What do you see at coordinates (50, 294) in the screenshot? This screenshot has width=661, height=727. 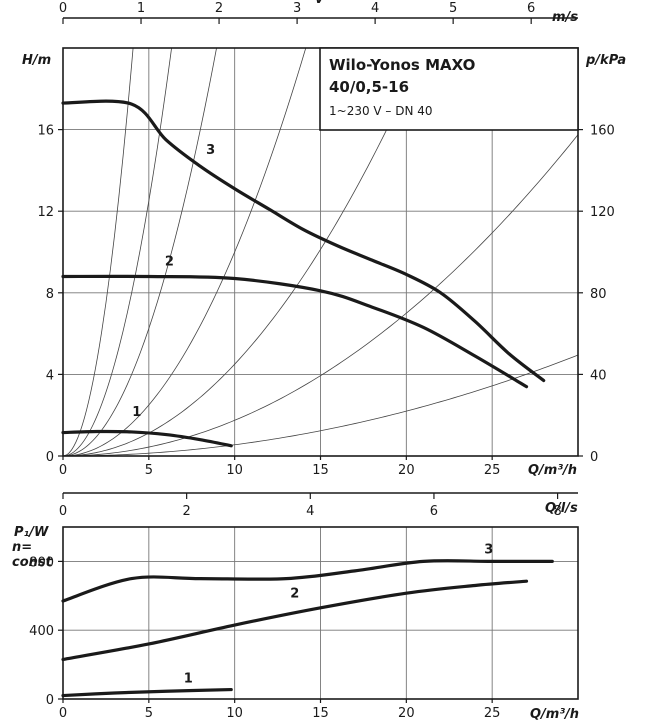 I see `y-tick-label: 8` at bounding box center [50, 294].